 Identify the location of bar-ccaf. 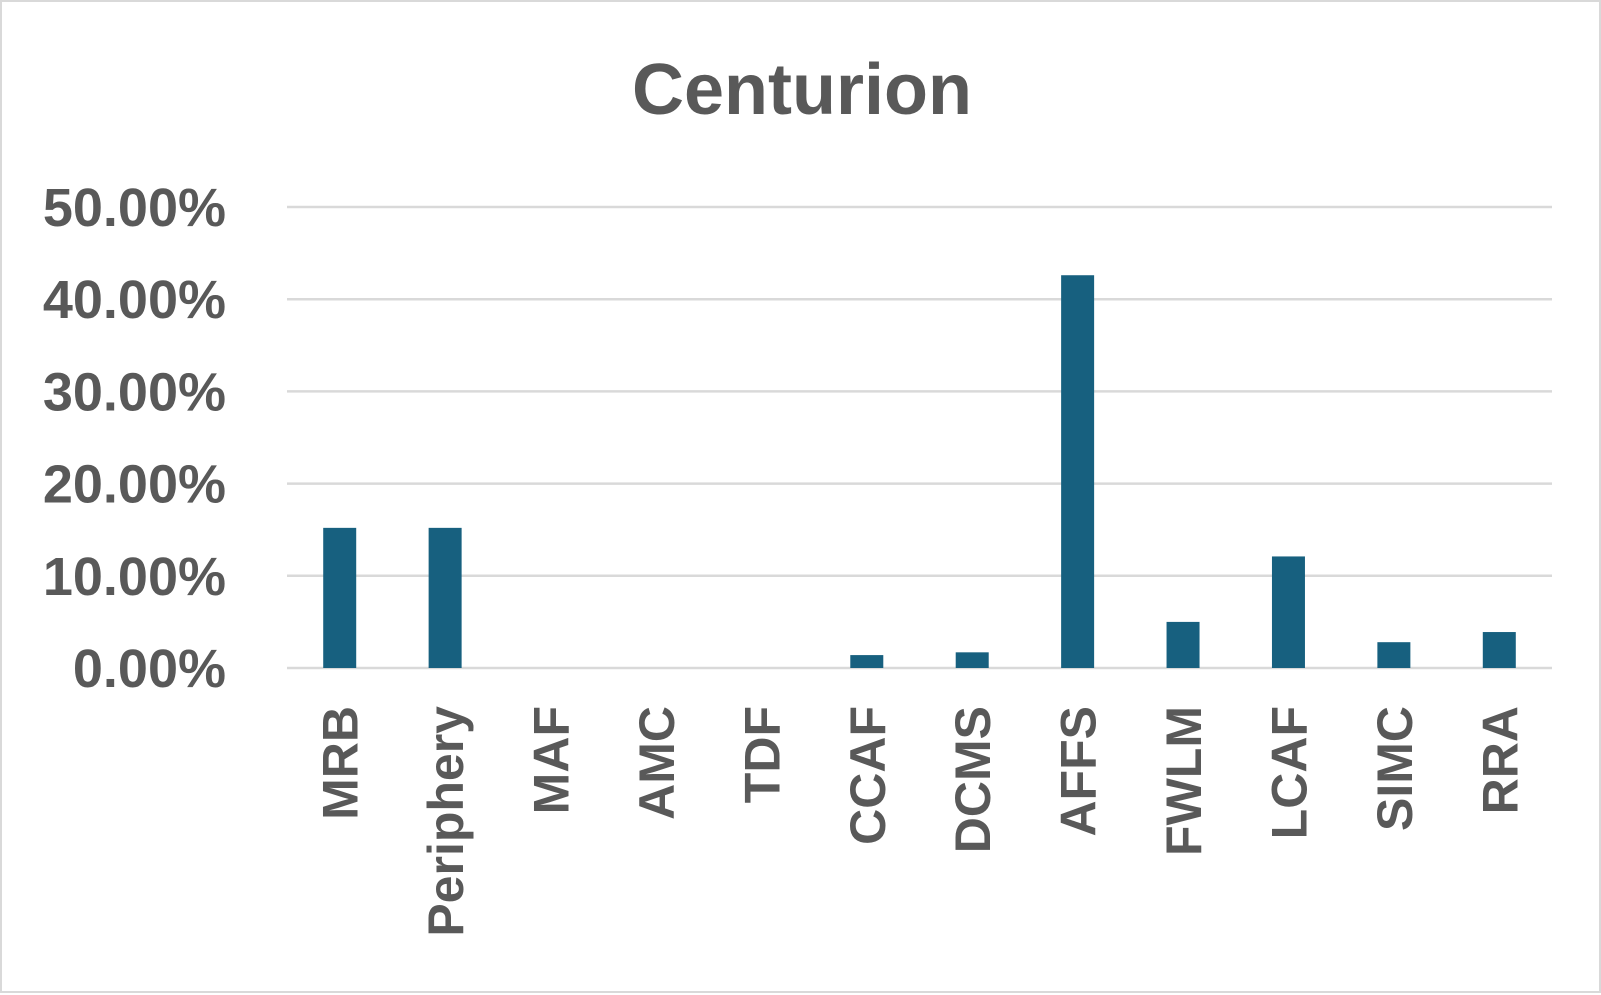
(867, 661).